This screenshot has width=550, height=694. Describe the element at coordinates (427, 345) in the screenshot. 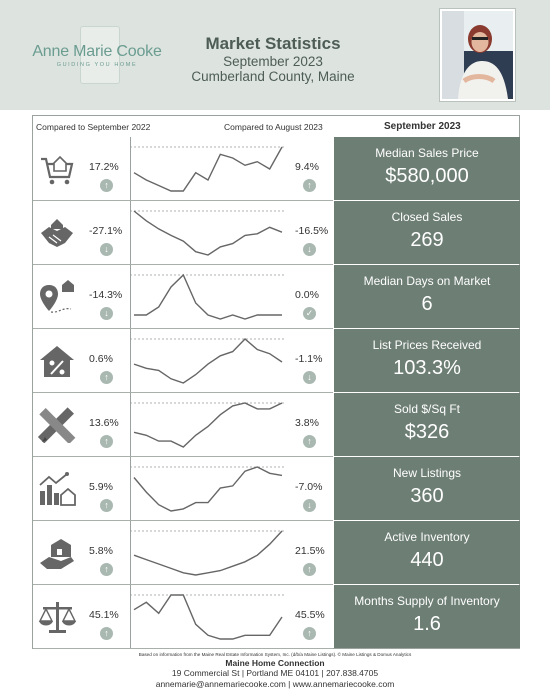

I see `metric-label: List Prices Received` at that location.